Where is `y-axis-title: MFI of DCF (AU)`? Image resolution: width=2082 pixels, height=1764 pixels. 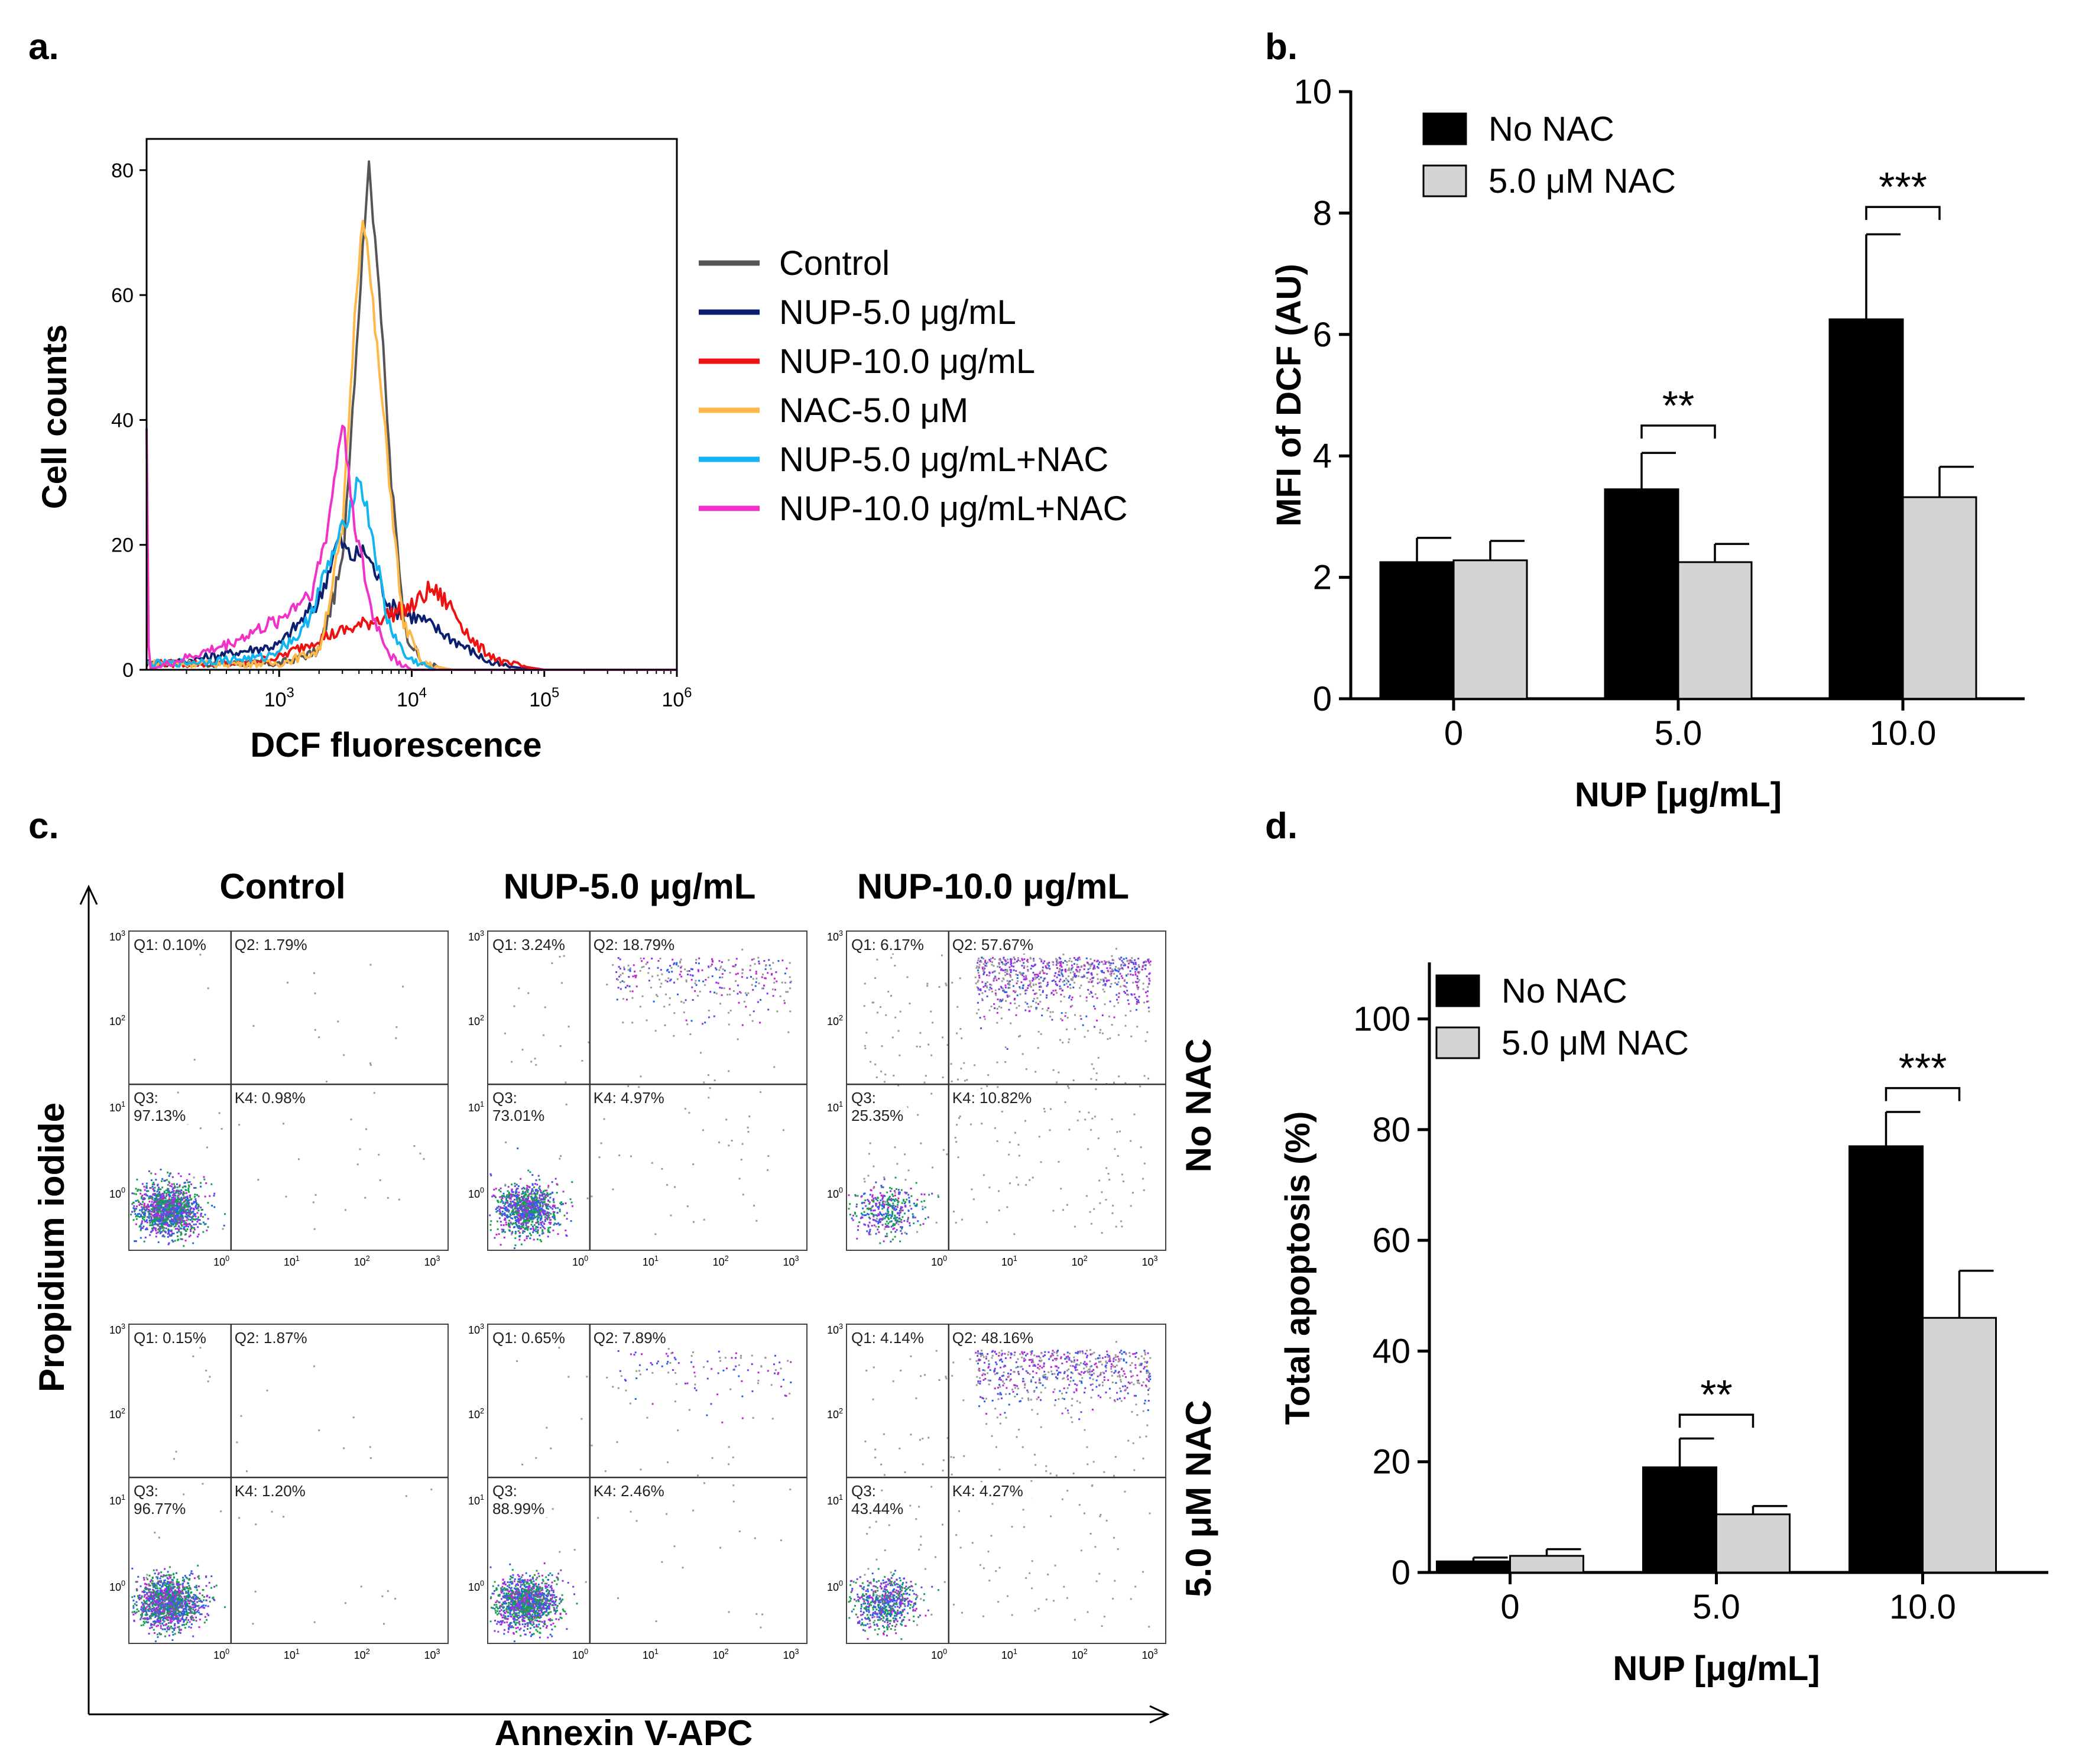 y-axis-title: MFI of DCF (AU) is located at coordinates (1289, 395).